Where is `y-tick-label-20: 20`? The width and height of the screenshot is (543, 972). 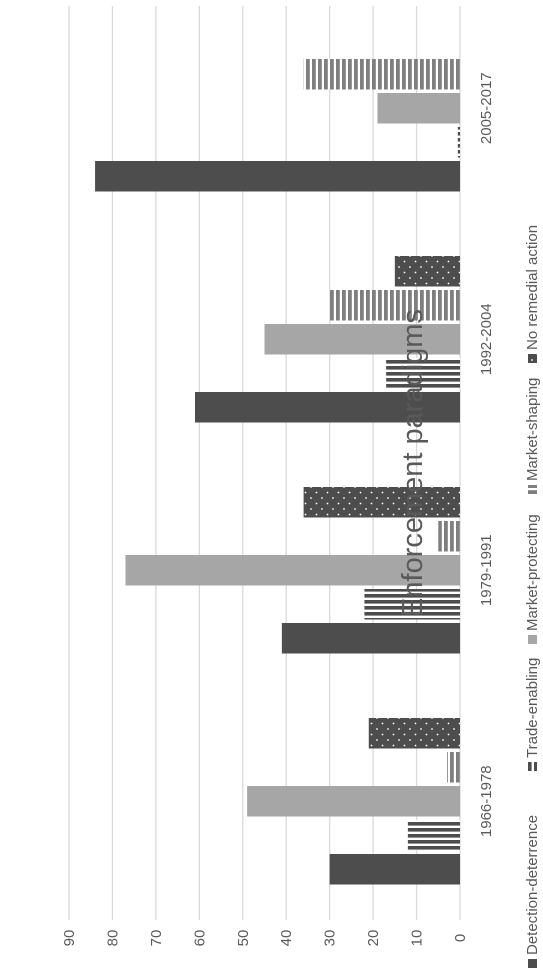
y-tick-label-20: 20 is located at coordinates (373, 938).